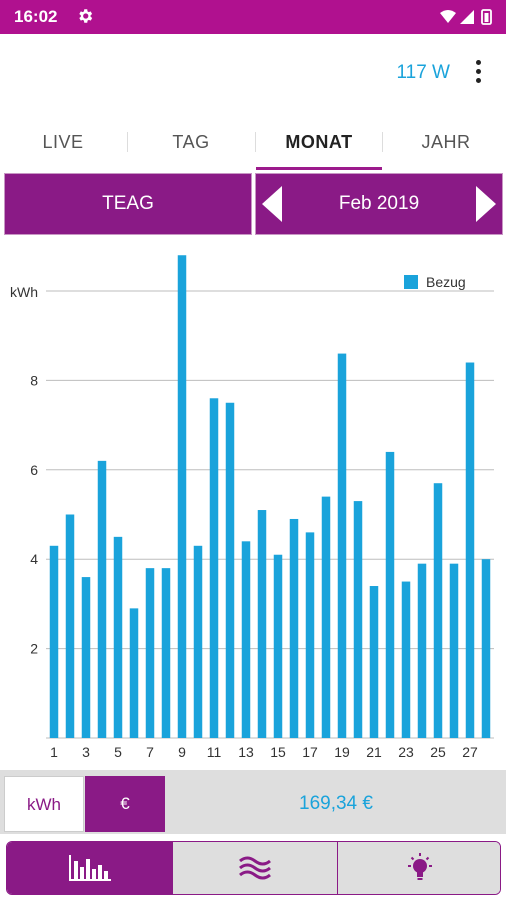  I want to click on bar-chart-icon, so click(89, 868).